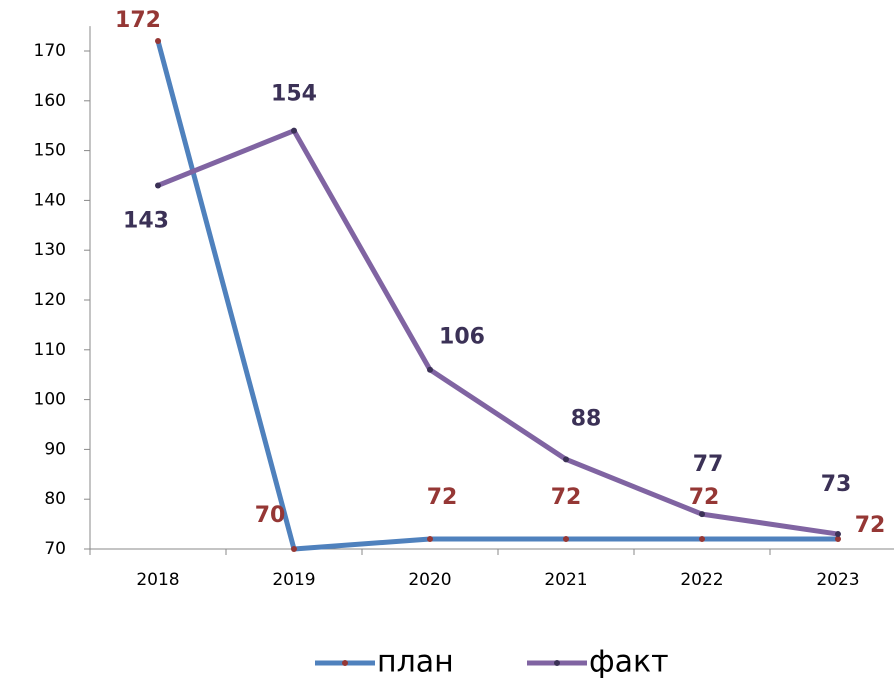  What do you see at coordinates (50, 151) in the screenshot?
I see `y-tick-label: 150` at bounding box center [50, 151].